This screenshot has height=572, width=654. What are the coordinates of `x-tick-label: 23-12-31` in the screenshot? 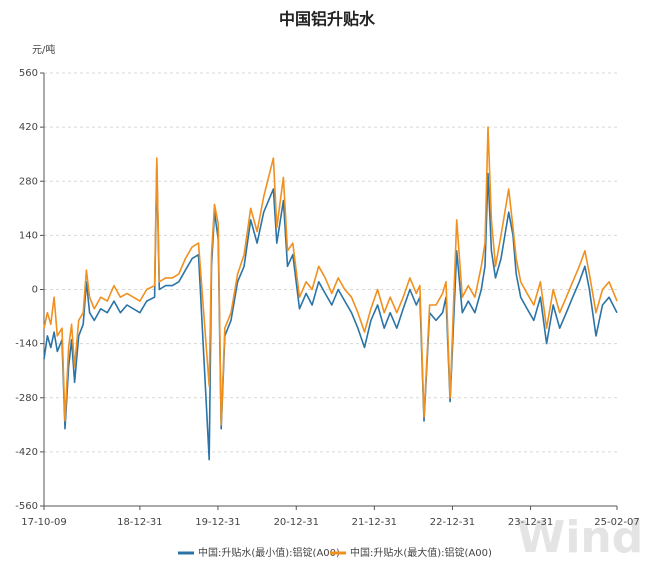 It's located at (530, 522).